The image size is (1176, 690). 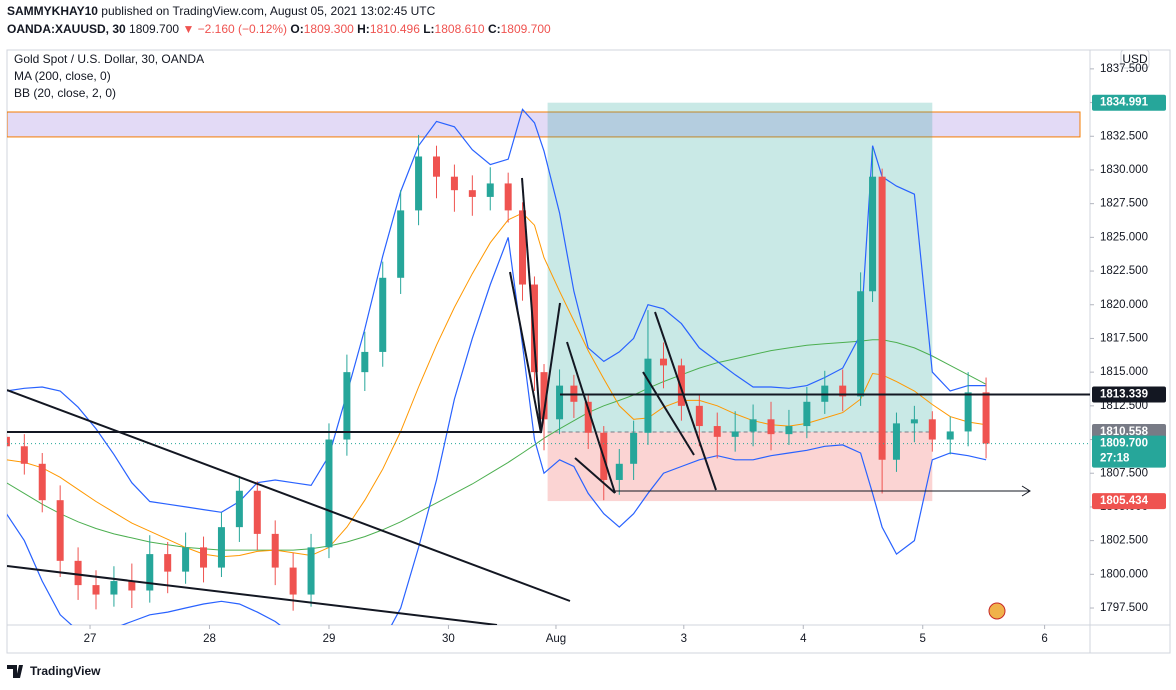 I want to click on last-price: 1809.700, so click(x=154, y=29).